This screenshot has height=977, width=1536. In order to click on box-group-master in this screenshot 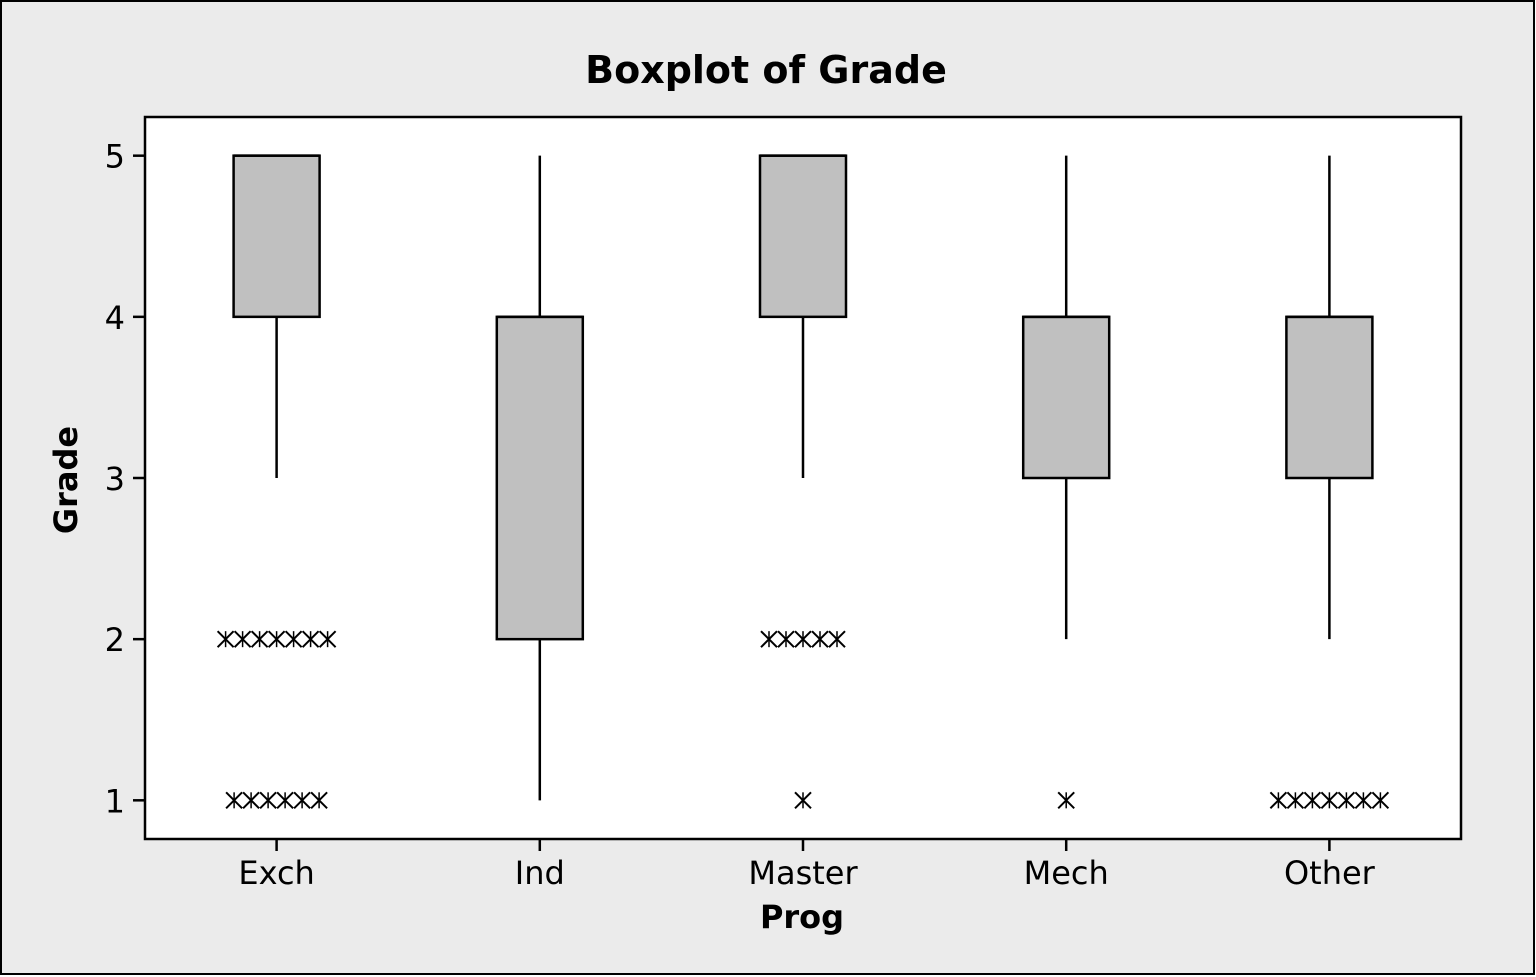, I will do `click(803, 482)`.